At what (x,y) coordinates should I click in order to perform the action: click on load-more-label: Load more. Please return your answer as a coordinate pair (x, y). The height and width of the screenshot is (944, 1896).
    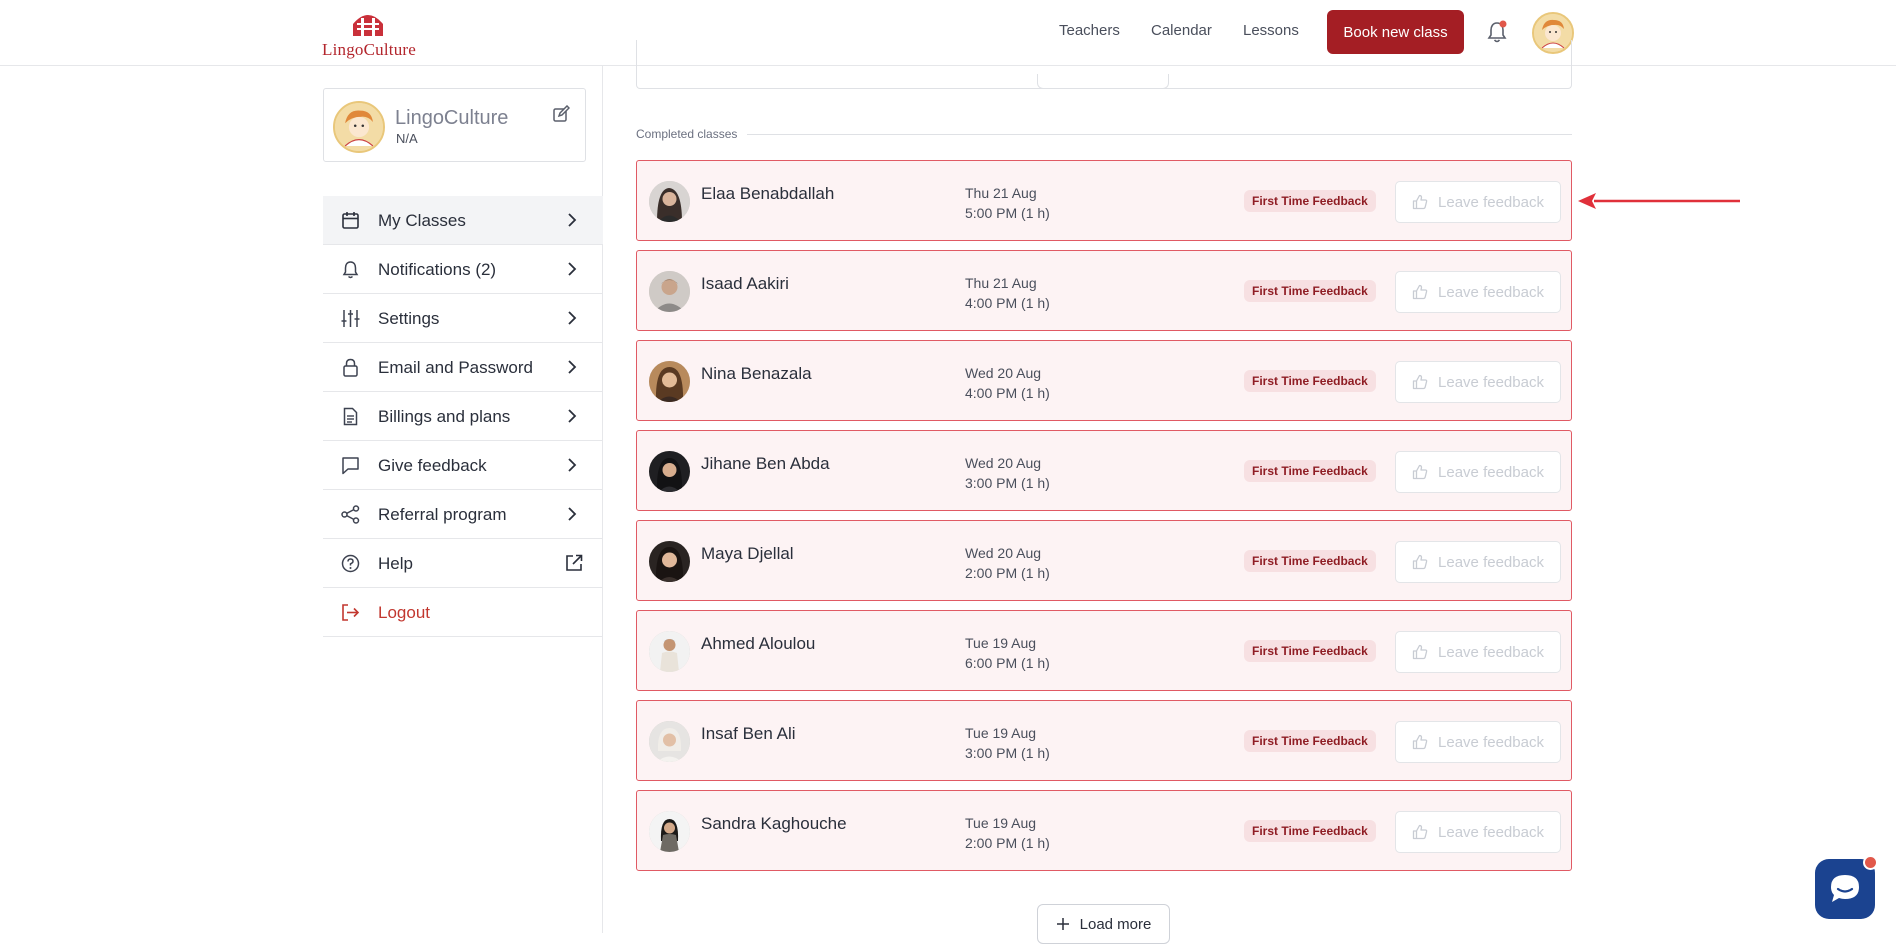
    Looking at the image, I should click on (1115, 924).